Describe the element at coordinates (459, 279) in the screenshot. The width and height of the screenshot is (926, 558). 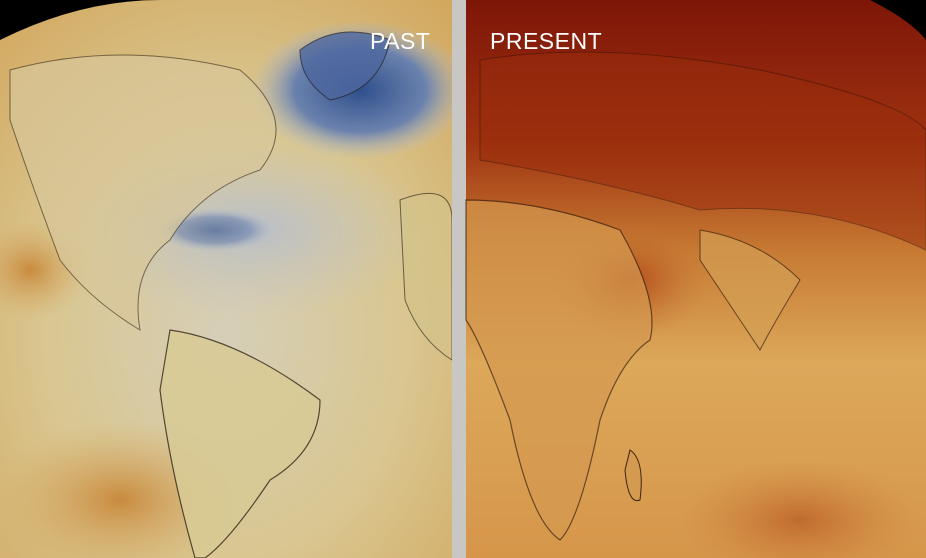
I see `divider` at that location.